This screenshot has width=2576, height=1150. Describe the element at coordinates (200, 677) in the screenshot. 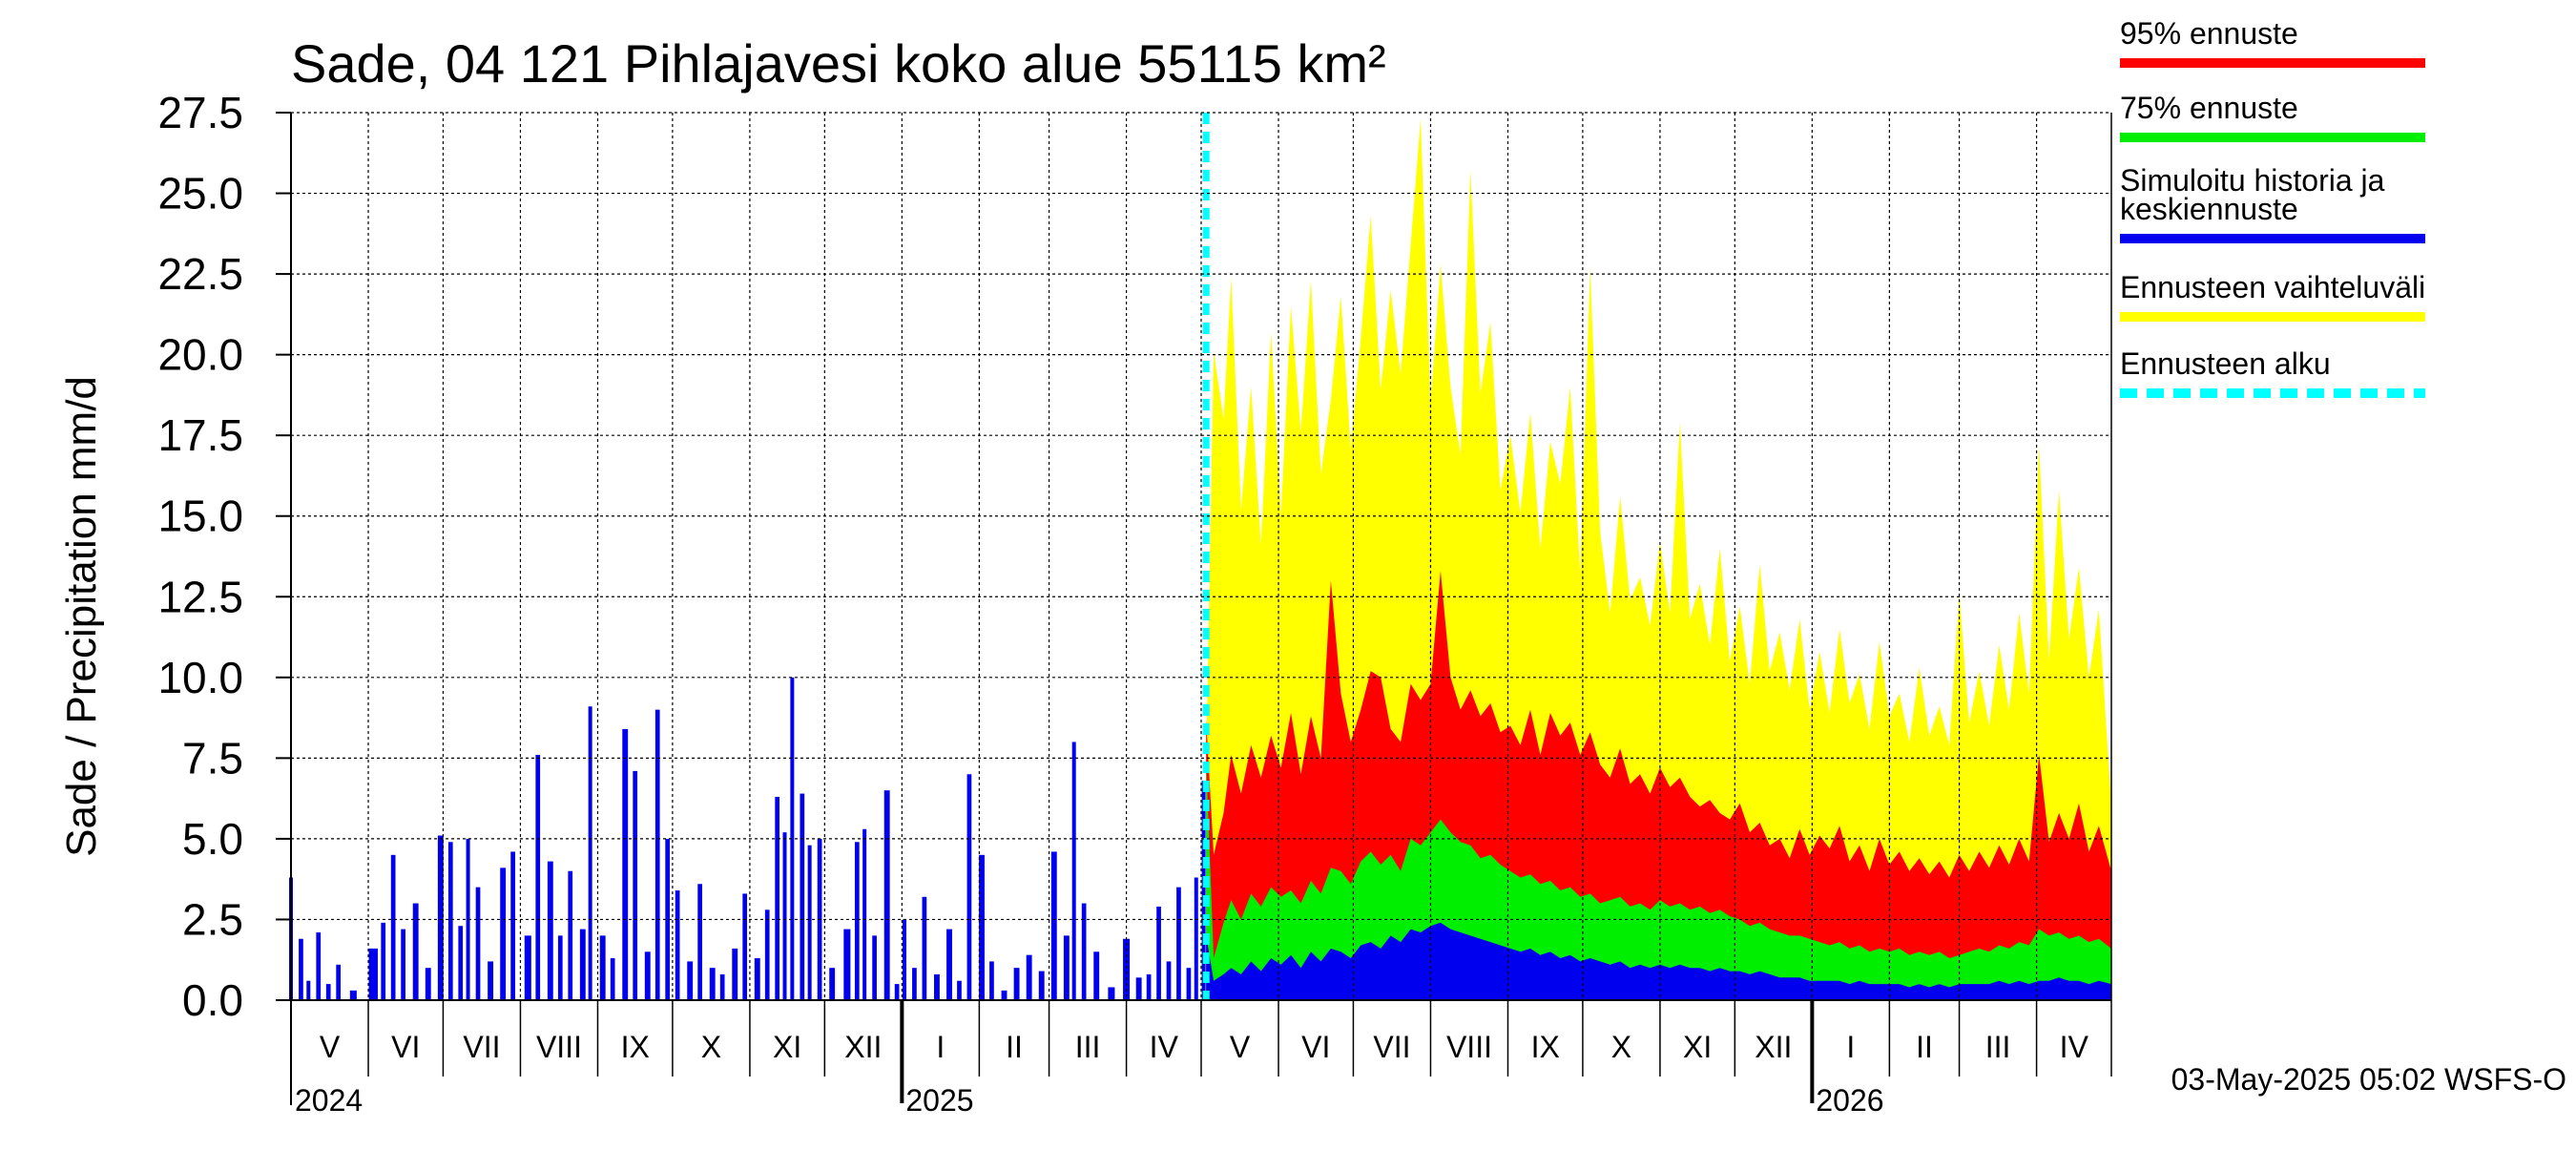

I see `y-tick-label: 10.0` at that location.